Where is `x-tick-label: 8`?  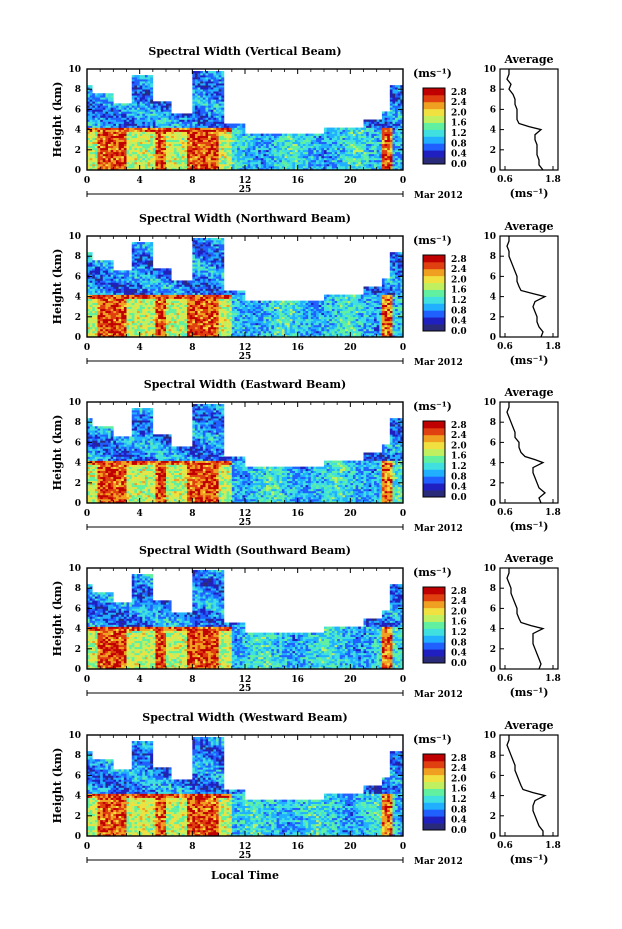 x-tick-label: 8 is located at coordinates (192, 181).